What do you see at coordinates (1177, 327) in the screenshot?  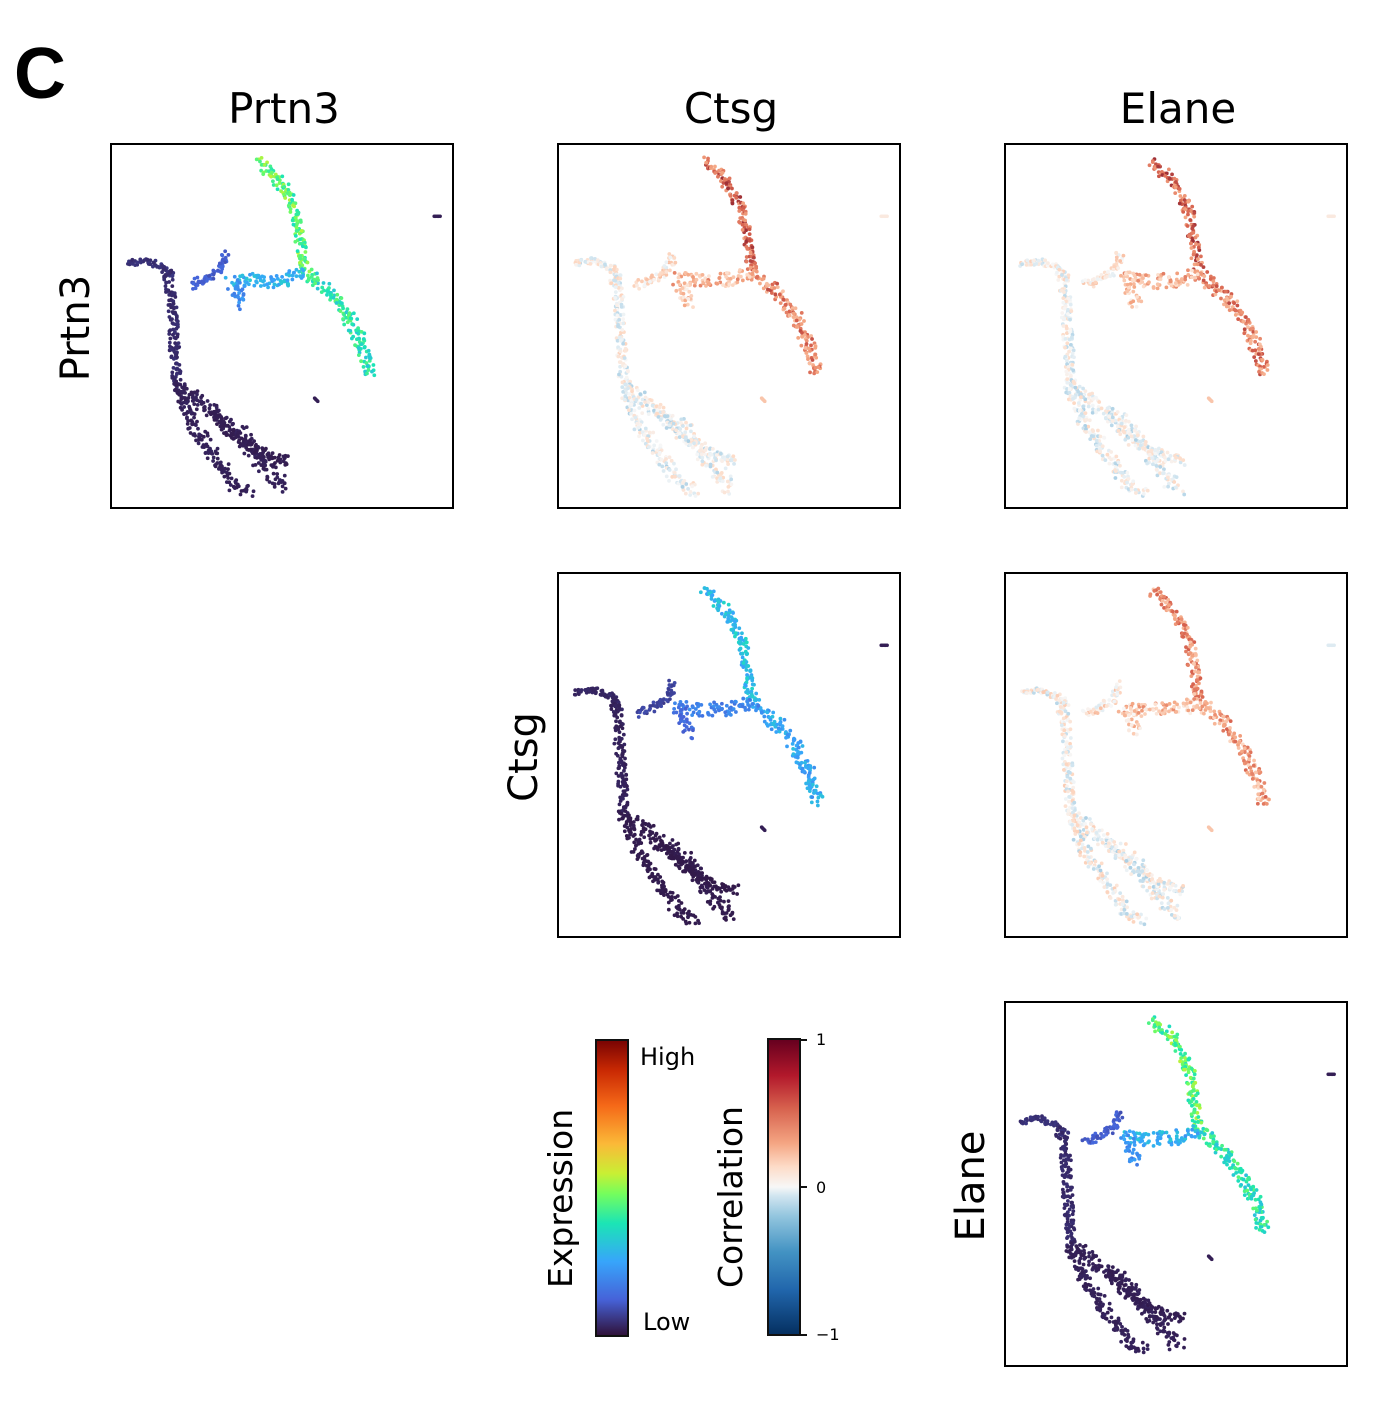 I see `scatter-canvas` at bounding box center [1177, 327].